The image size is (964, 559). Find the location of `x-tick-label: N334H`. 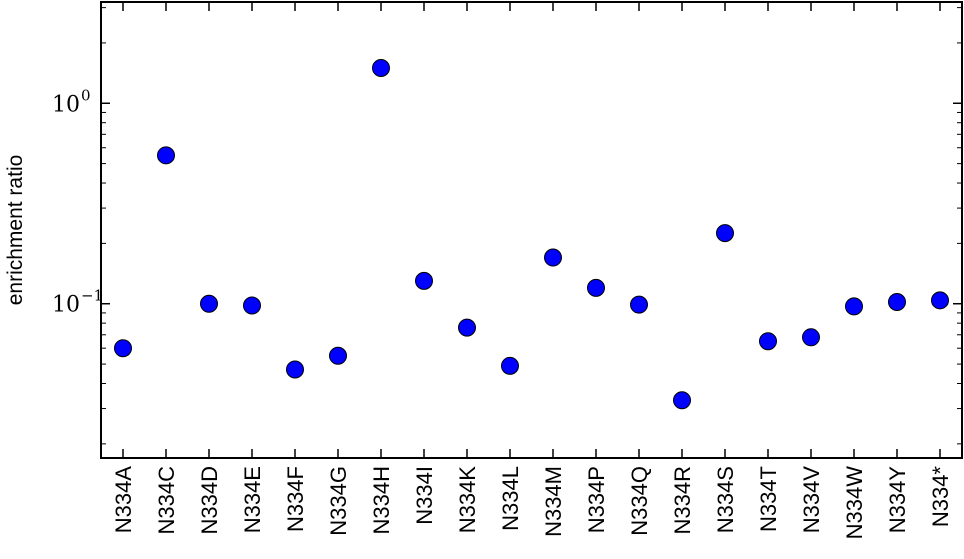

x-tick-label: N334H is located at coordinates (381, 500).